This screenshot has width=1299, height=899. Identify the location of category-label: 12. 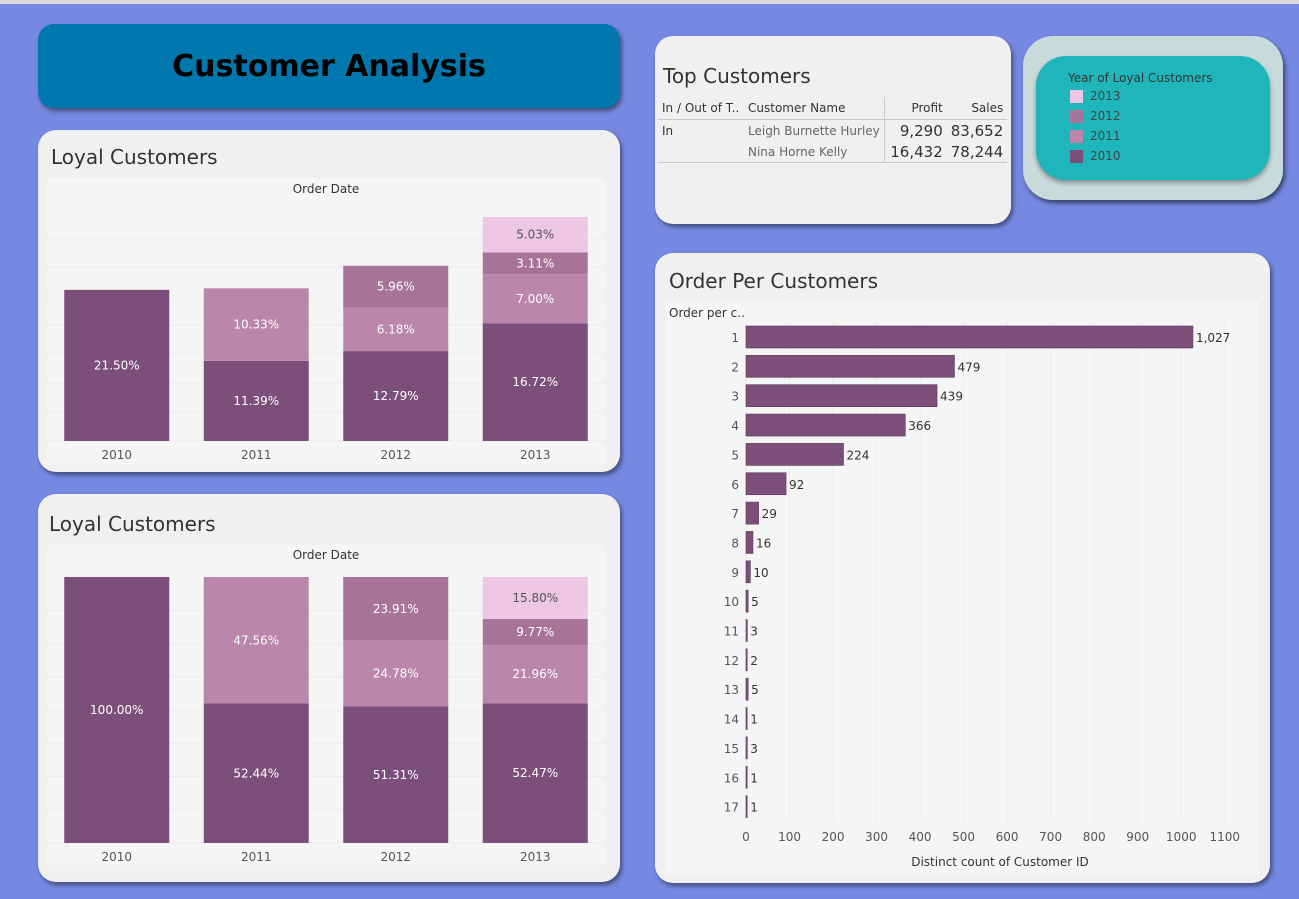
(731, 661).